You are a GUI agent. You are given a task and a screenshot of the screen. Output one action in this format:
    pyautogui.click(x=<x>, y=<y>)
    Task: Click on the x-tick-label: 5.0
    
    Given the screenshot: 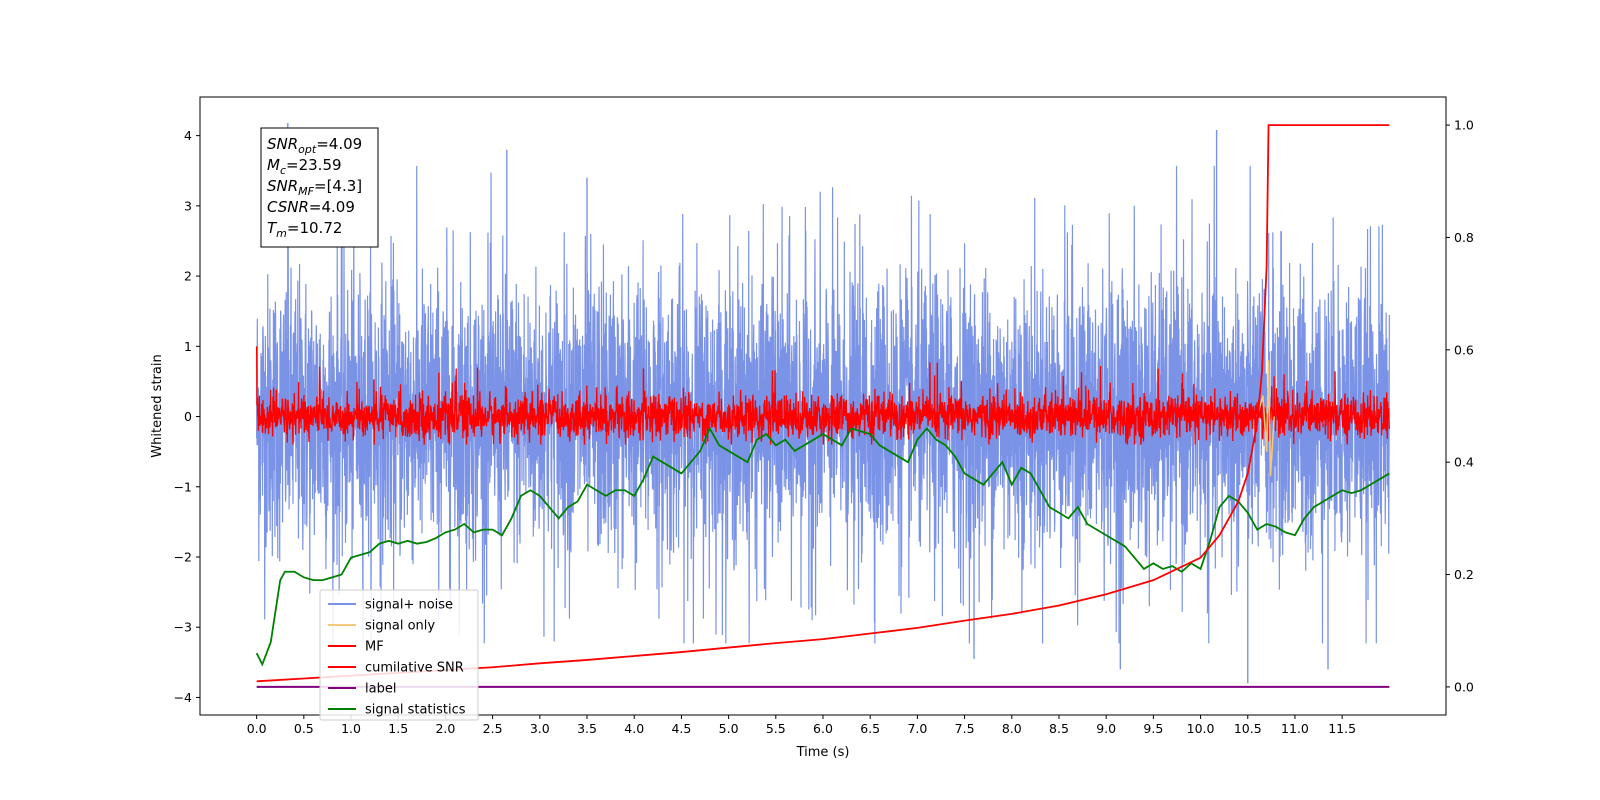 What is the action you would take?
    pyautogui.click(x=729, y=728)
    